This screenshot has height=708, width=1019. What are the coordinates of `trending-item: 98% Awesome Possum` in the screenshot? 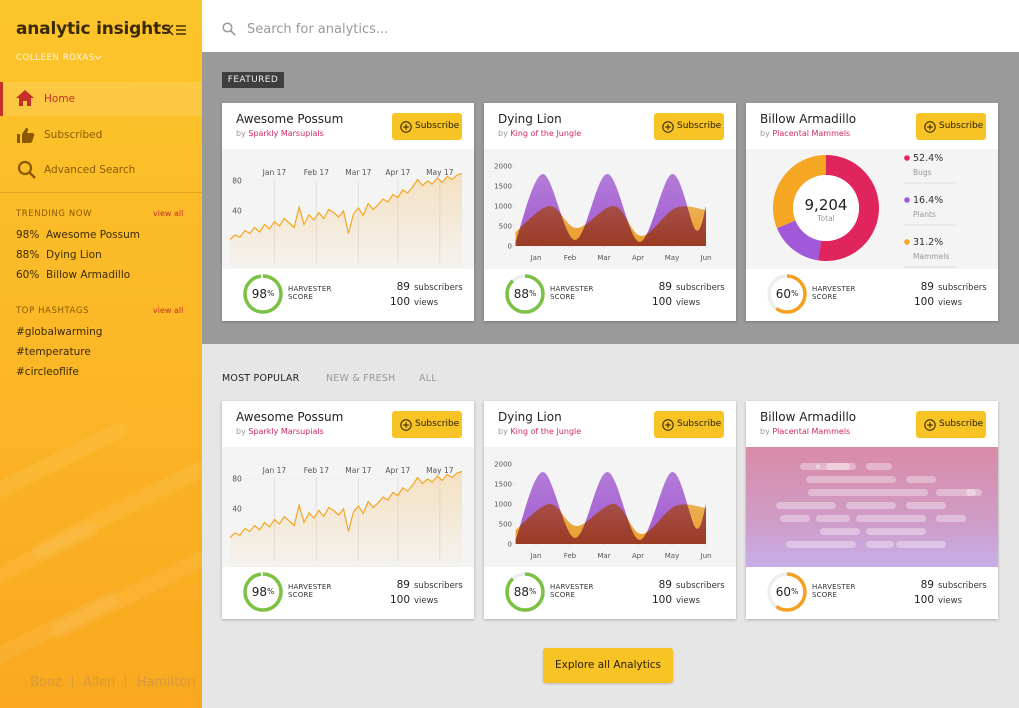 It's located at (78, 235).